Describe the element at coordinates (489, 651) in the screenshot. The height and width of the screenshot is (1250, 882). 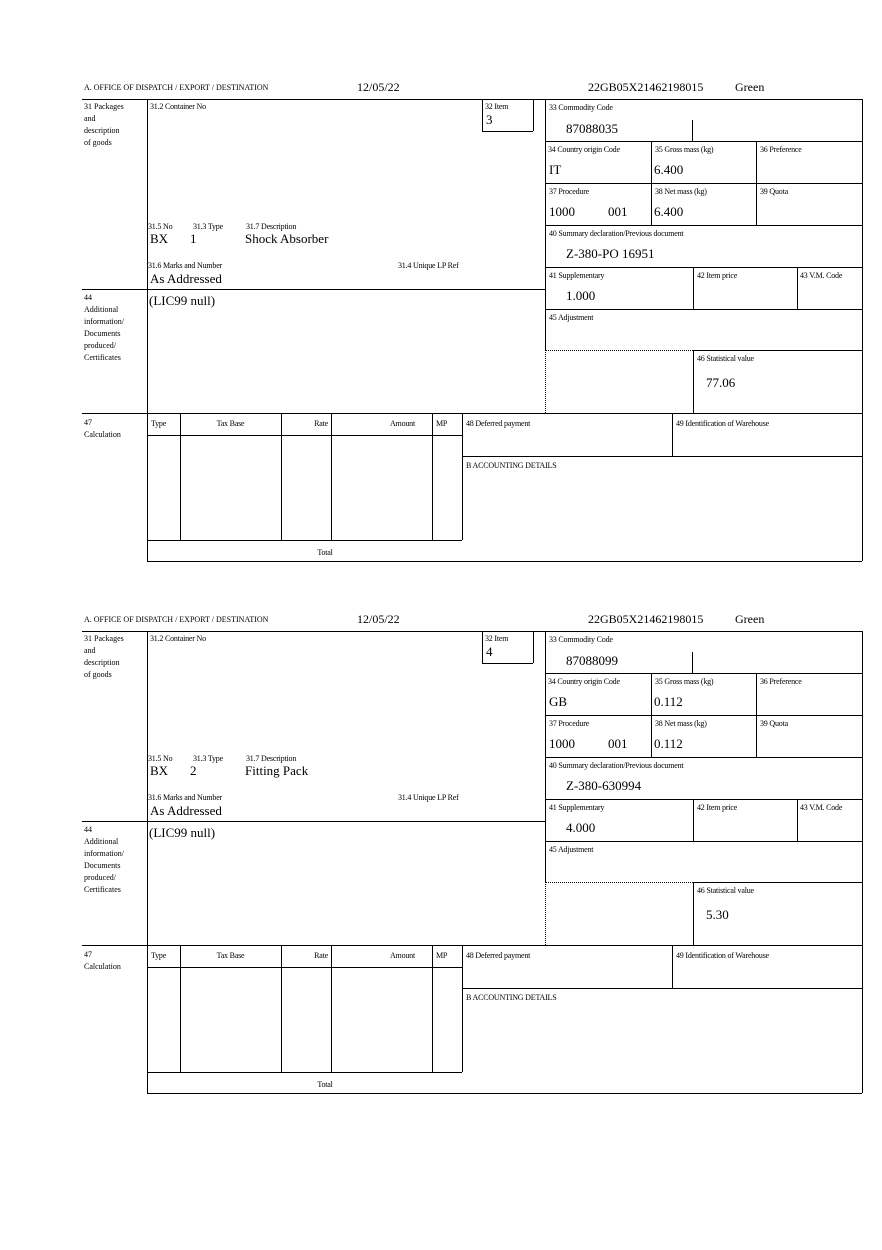
I see `item-value: 4` at that location.